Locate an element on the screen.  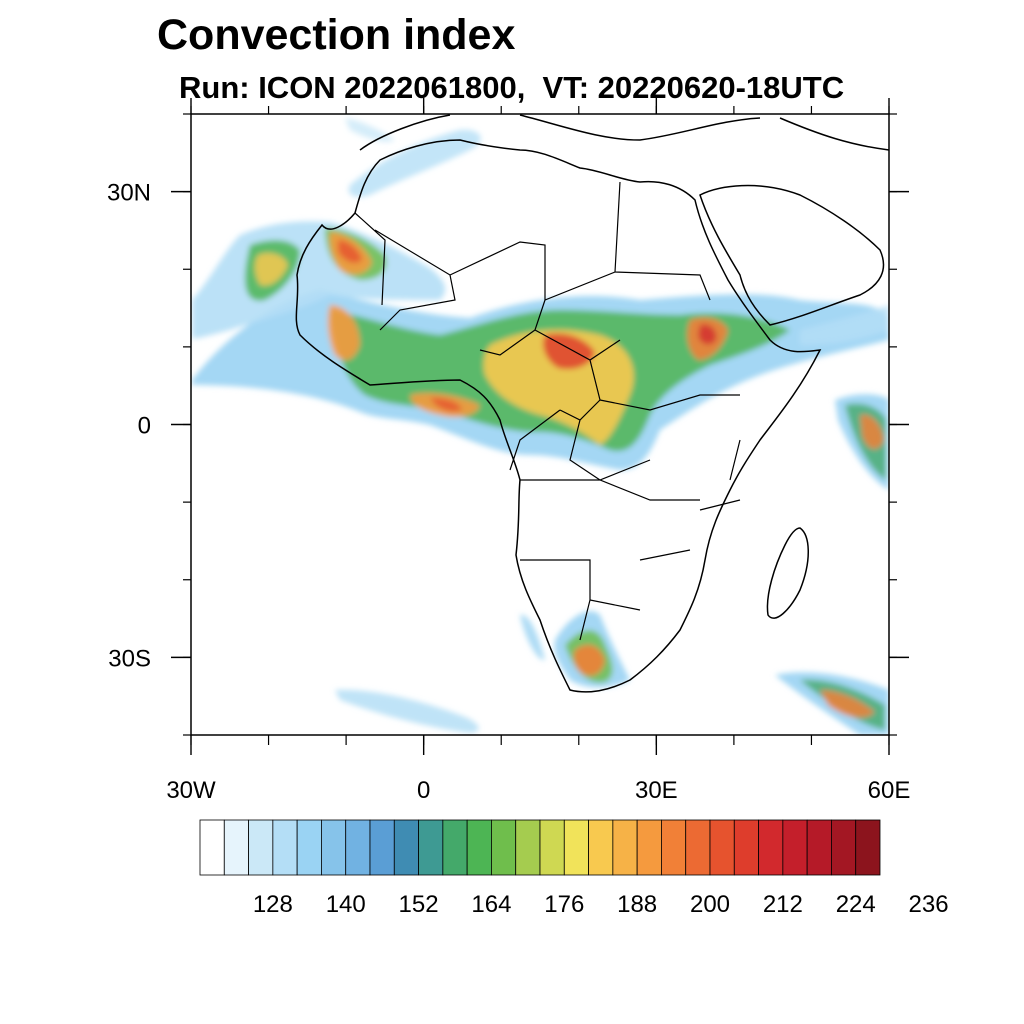
lat-tick-label: 30S is located at coordinates (129, 658).